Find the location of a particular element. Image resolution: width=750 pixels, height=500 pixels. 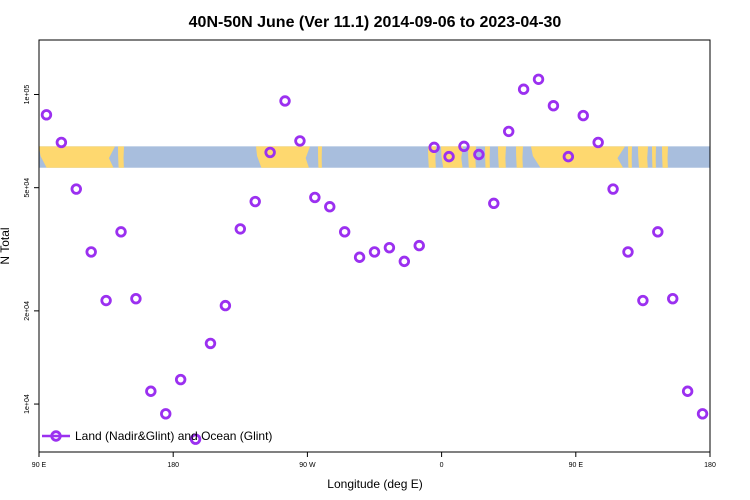

legend-marker is located at coordinates (56, 436).